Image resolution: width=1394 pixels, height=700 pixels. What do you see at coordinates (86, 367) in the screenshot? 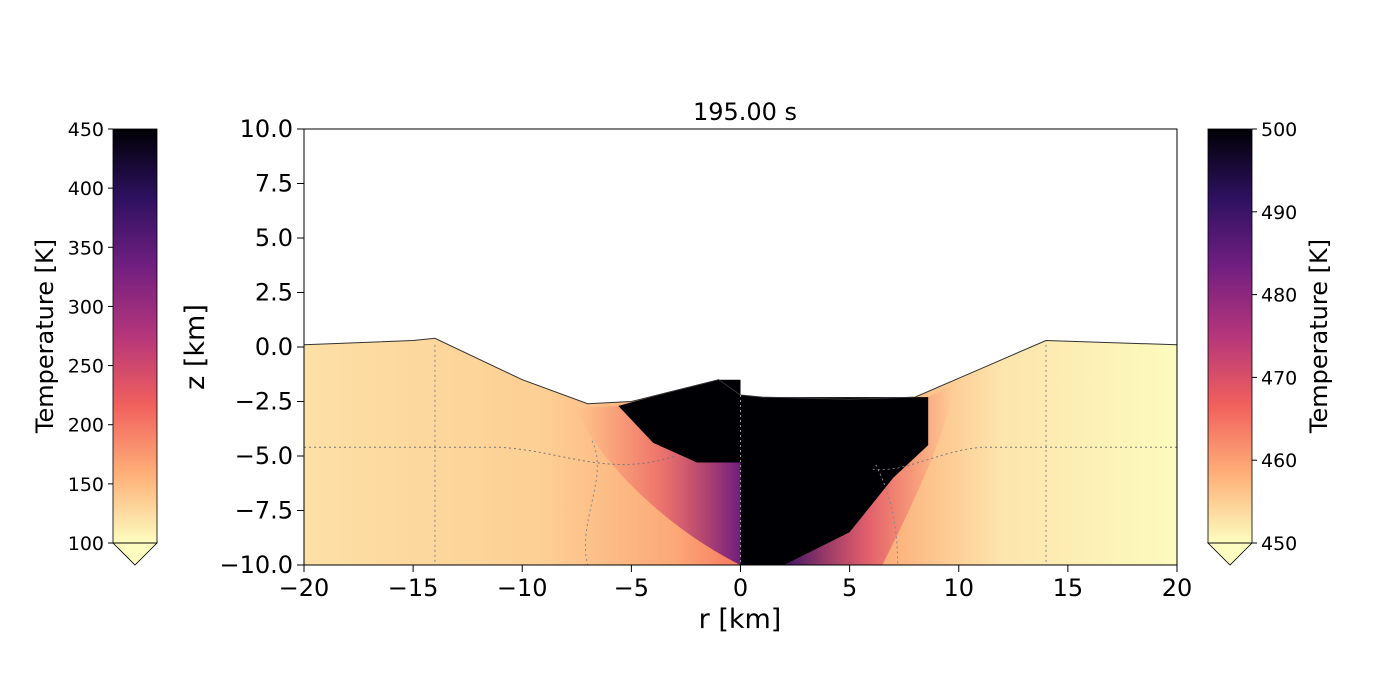
I see `colorbar-tick-label: 250` at bounding box center [86, 367].